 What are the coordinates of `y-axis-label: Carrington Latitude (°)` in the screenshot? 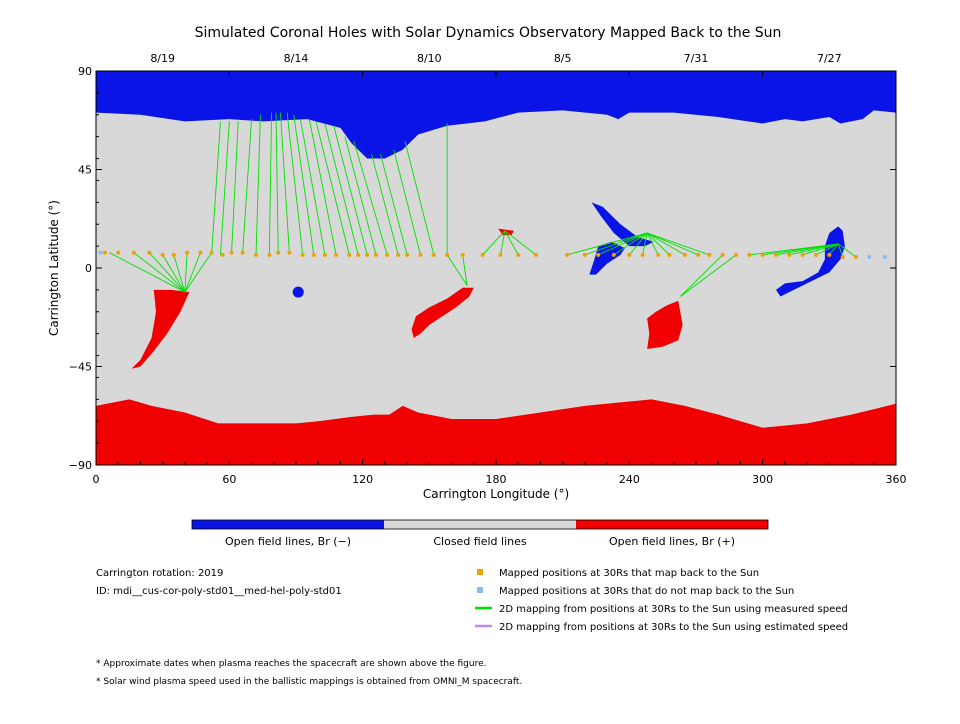 It's located at (54, 268).